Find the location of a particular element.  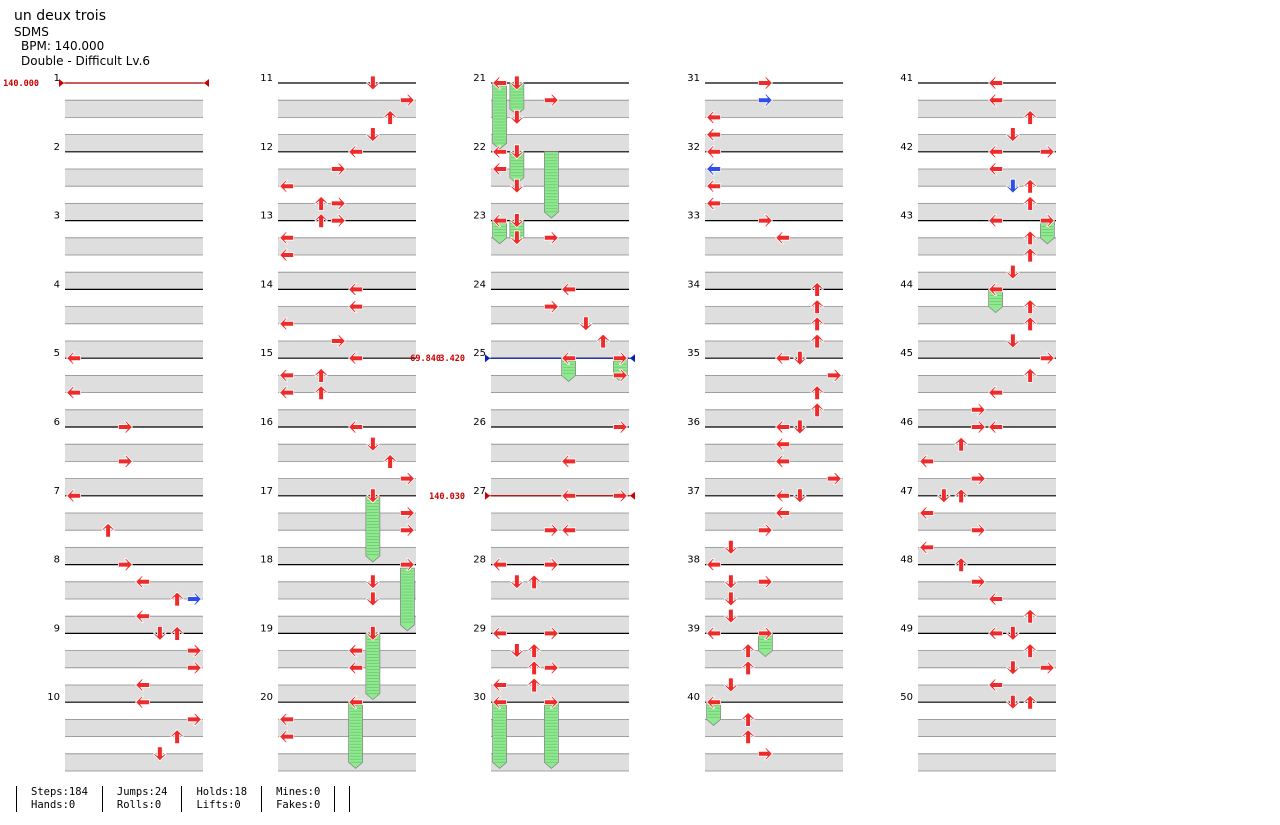

measure-number: 31 is located at coordinates (693, 78).